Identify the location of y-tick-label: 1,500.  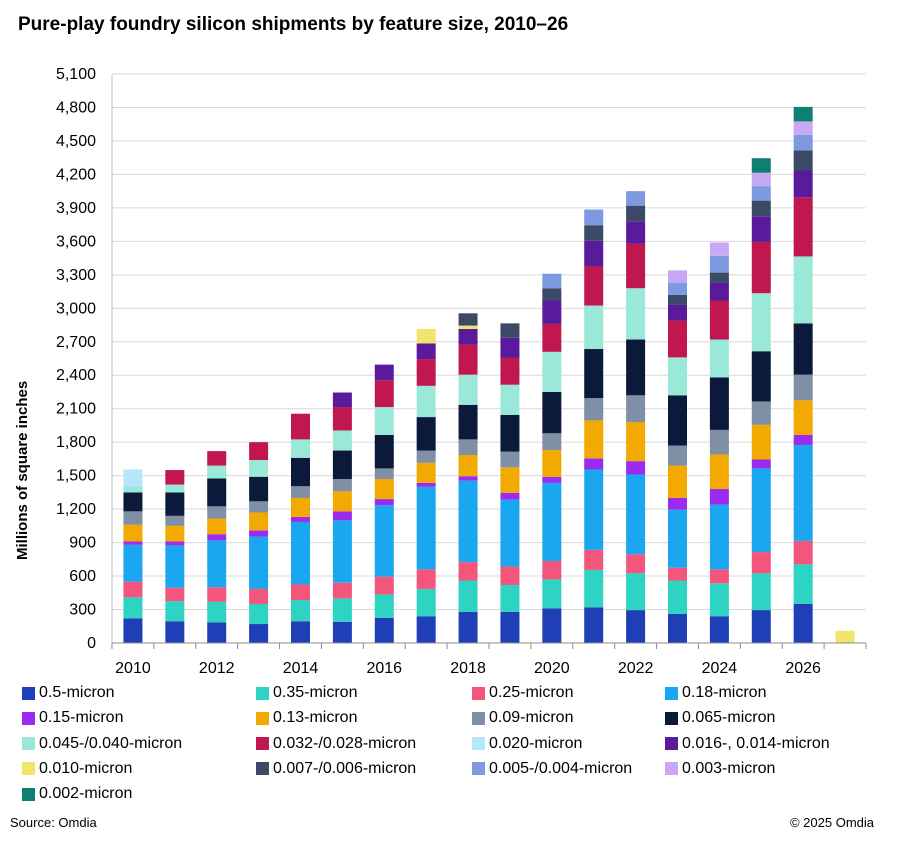
(76, 476).